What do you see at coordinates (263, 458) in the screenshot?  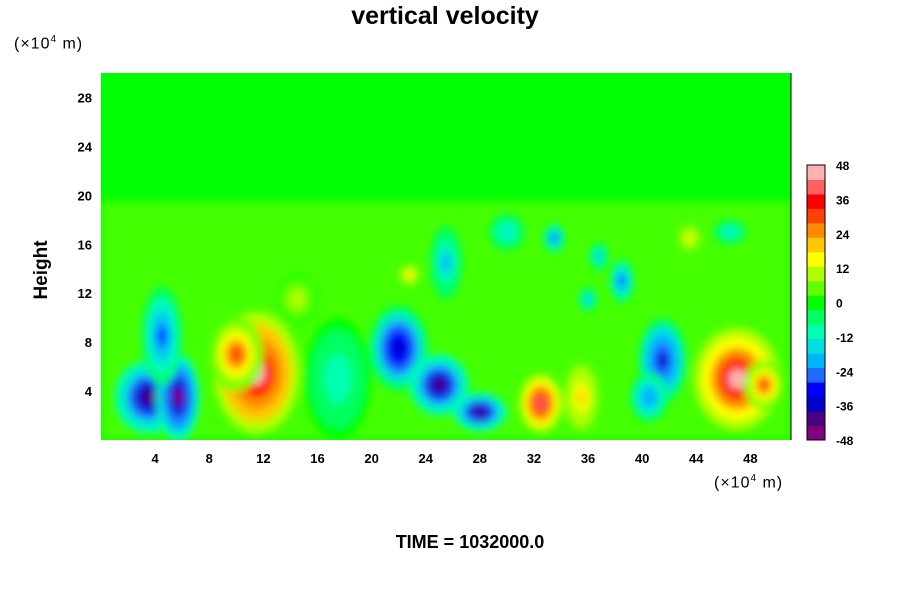 I see `x-tick-label: 12` at bounding box center [263, 458].